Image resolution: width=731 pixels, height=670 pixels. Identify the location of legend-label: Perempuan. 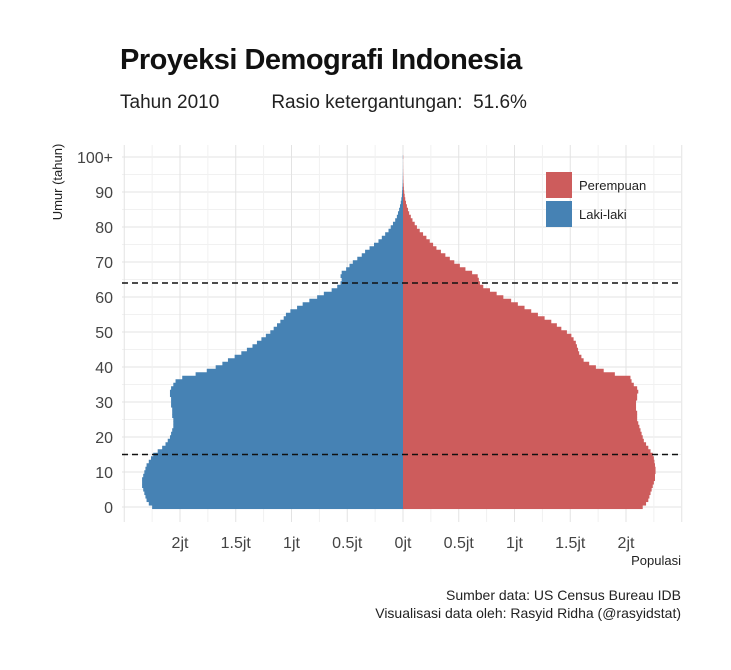
(612, 185).